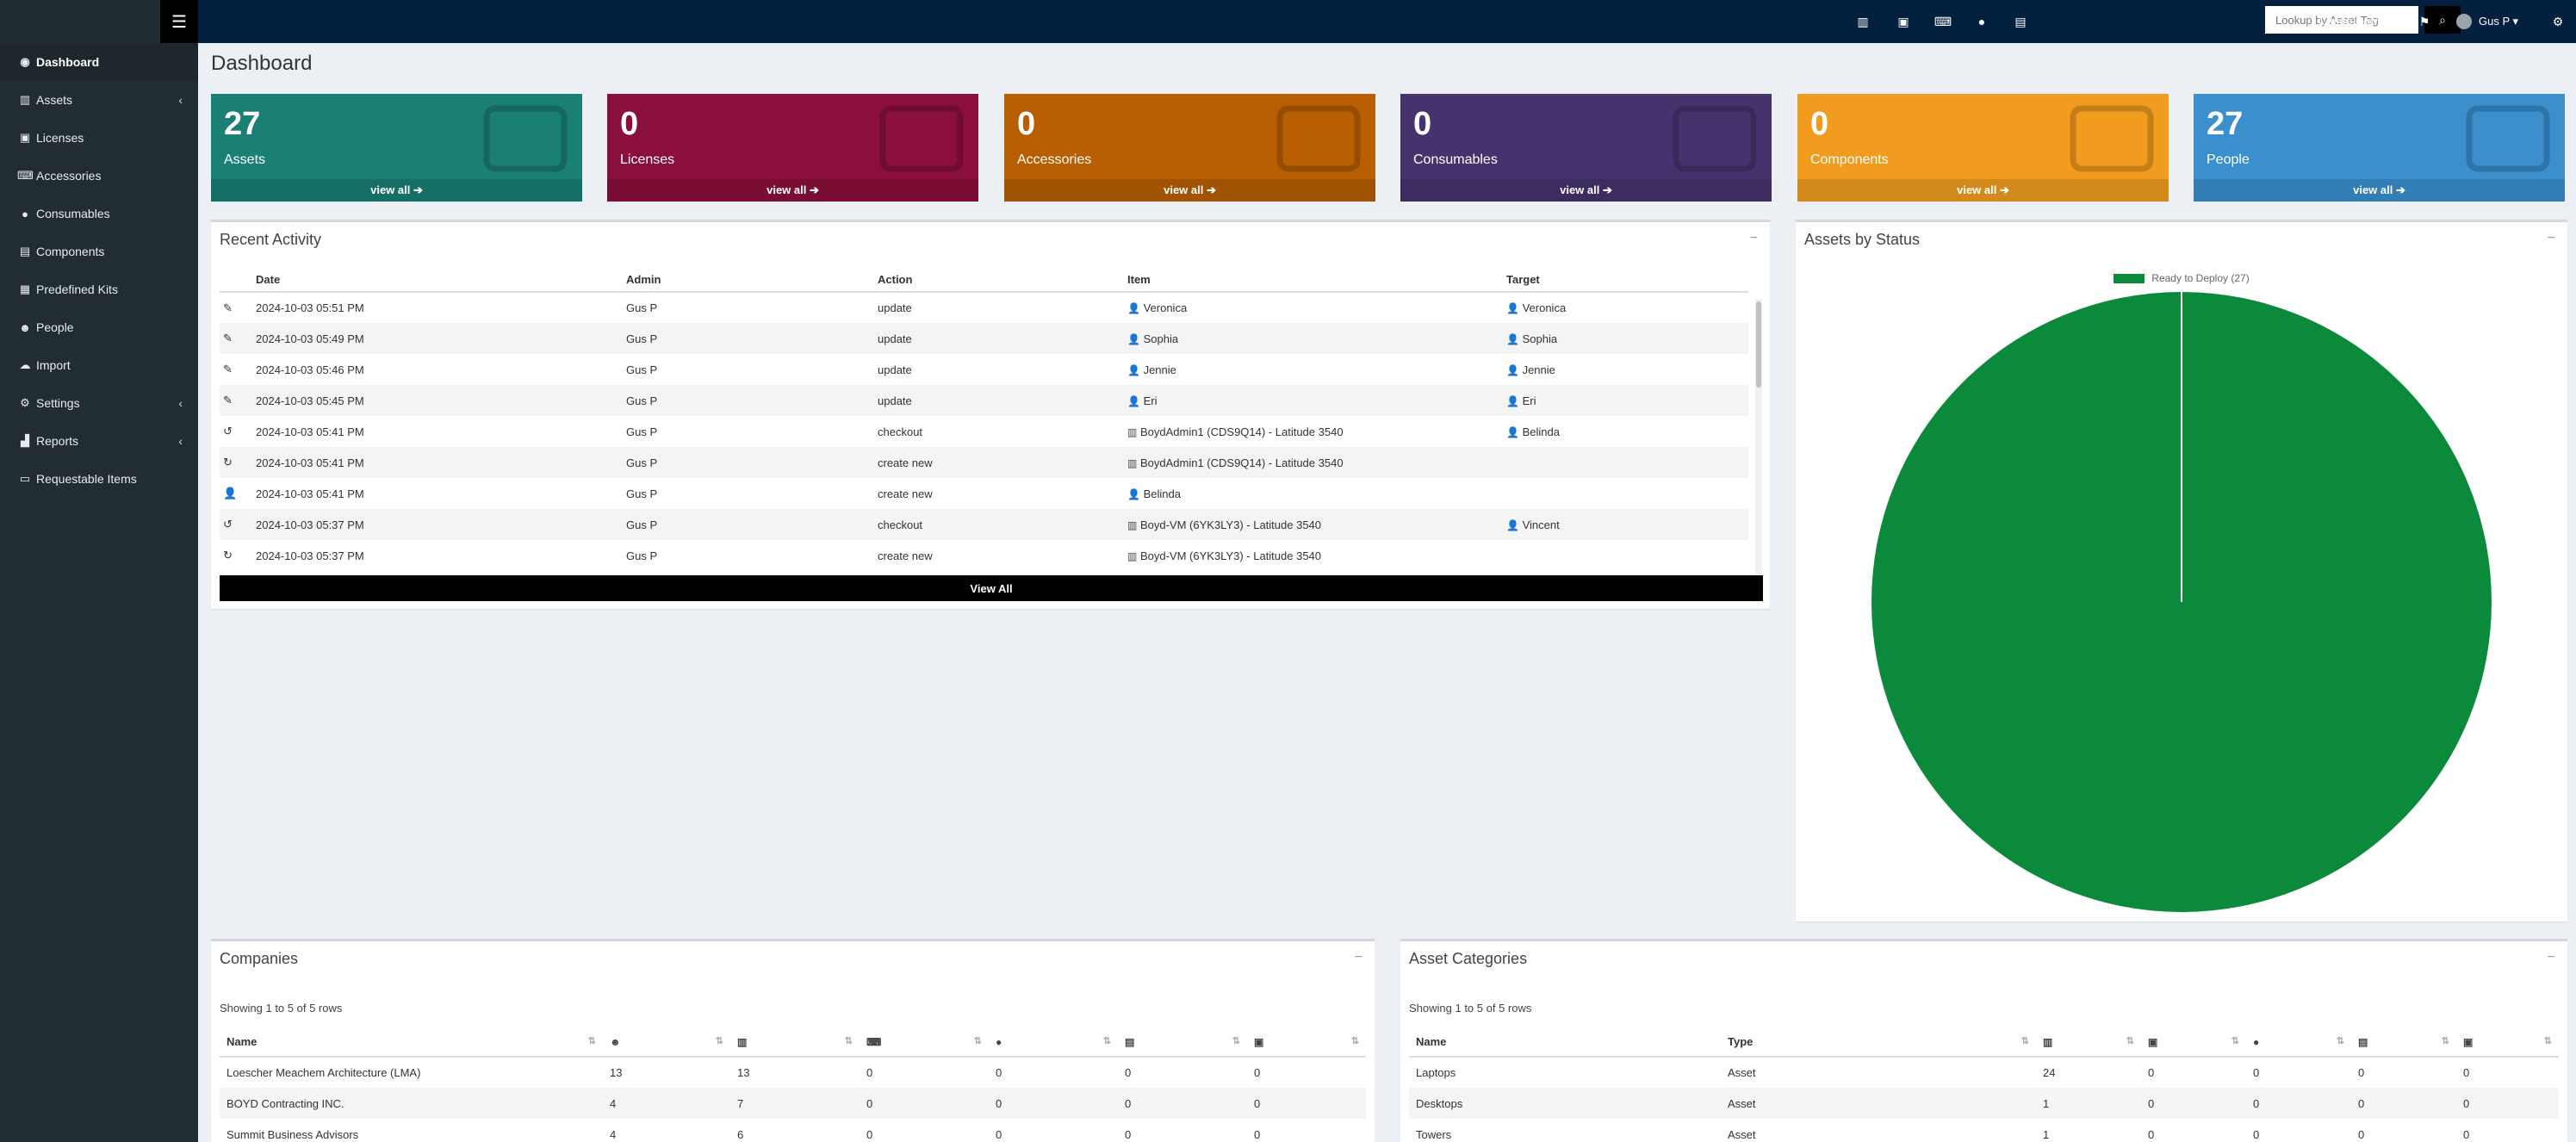 This screenshot has width=2576, height=1142. I want to click on view-all-button: View All, so click(991, 588).